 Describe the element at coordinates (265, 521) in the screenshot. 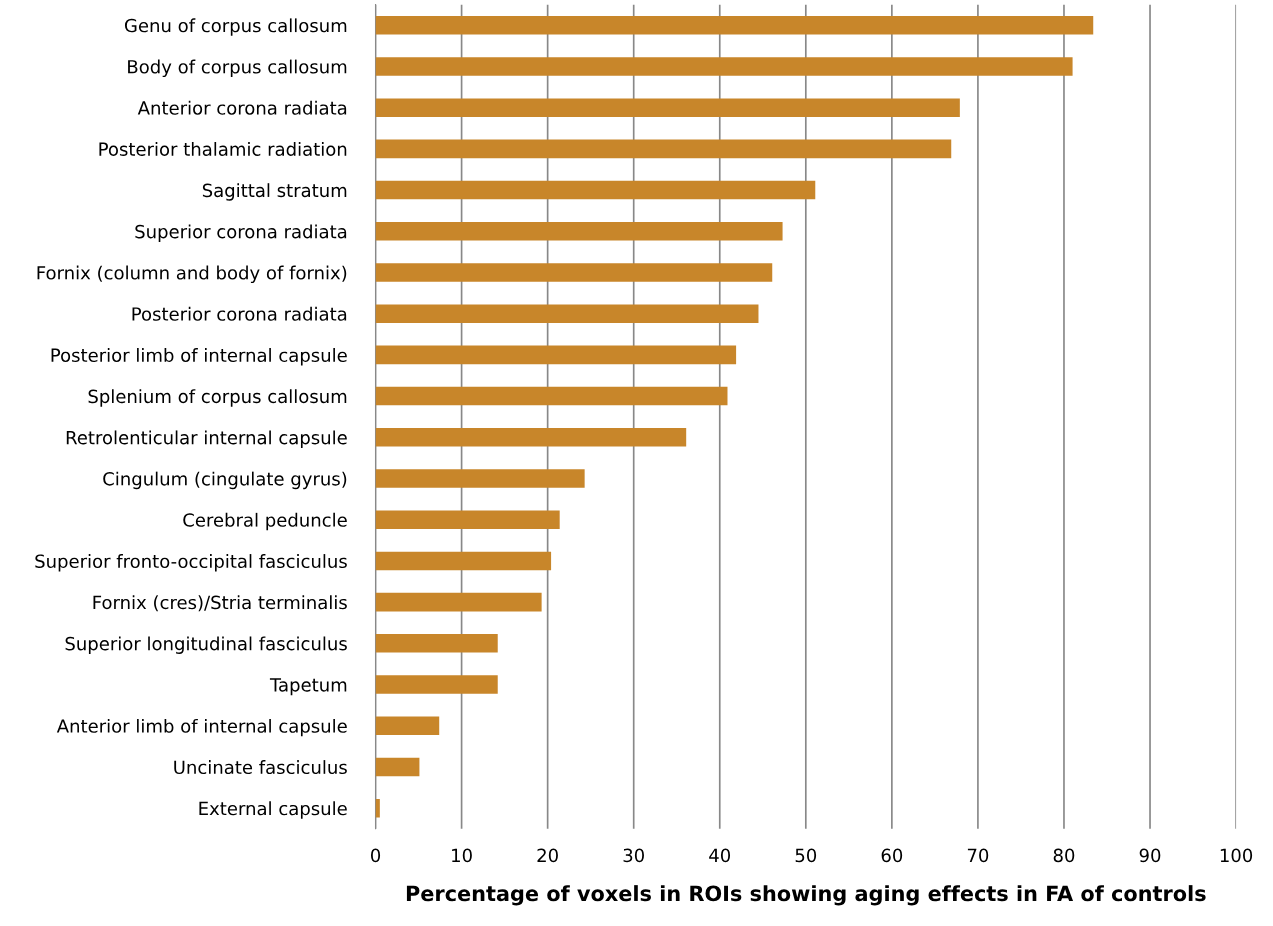

I see `y-tick-label: Cerebral peduncle` at that location.